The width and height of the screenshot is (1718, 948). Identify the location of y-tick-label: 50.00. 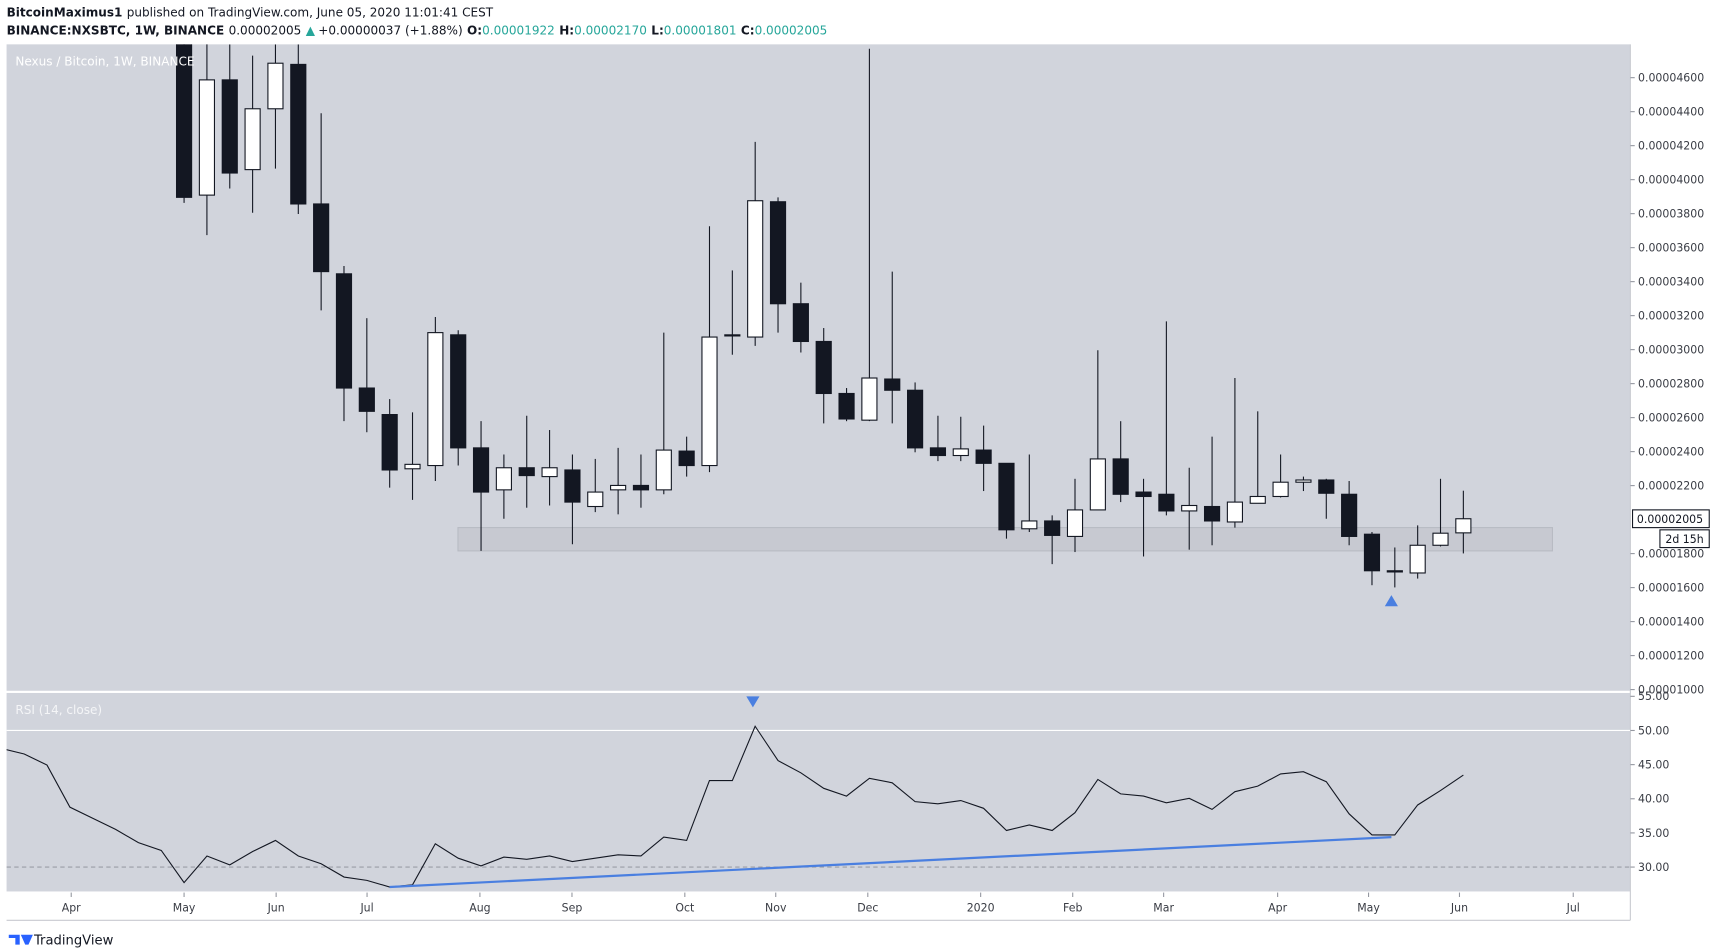
(1653, 730).